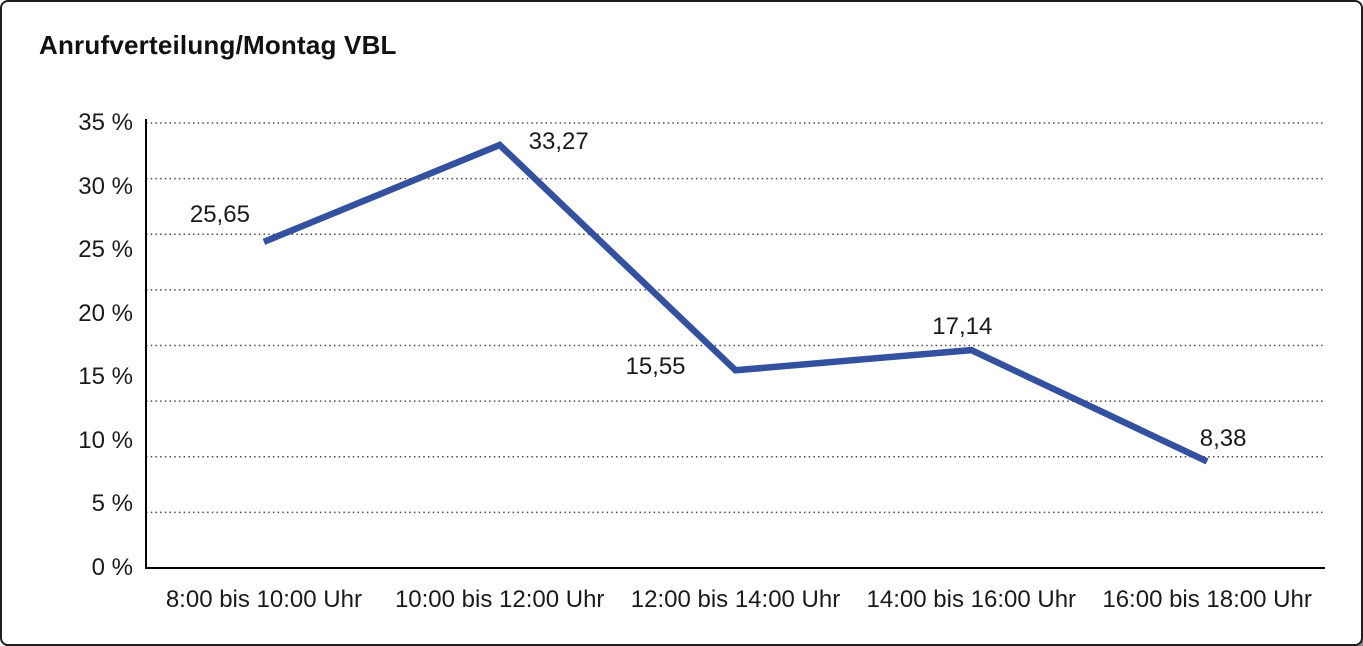 This screenshot has height=646, width=1363. What do you see at coordinates (105, 377) in the screenshot?
I see `y-tick-label: 15 %` at bounding box center [105, 377].